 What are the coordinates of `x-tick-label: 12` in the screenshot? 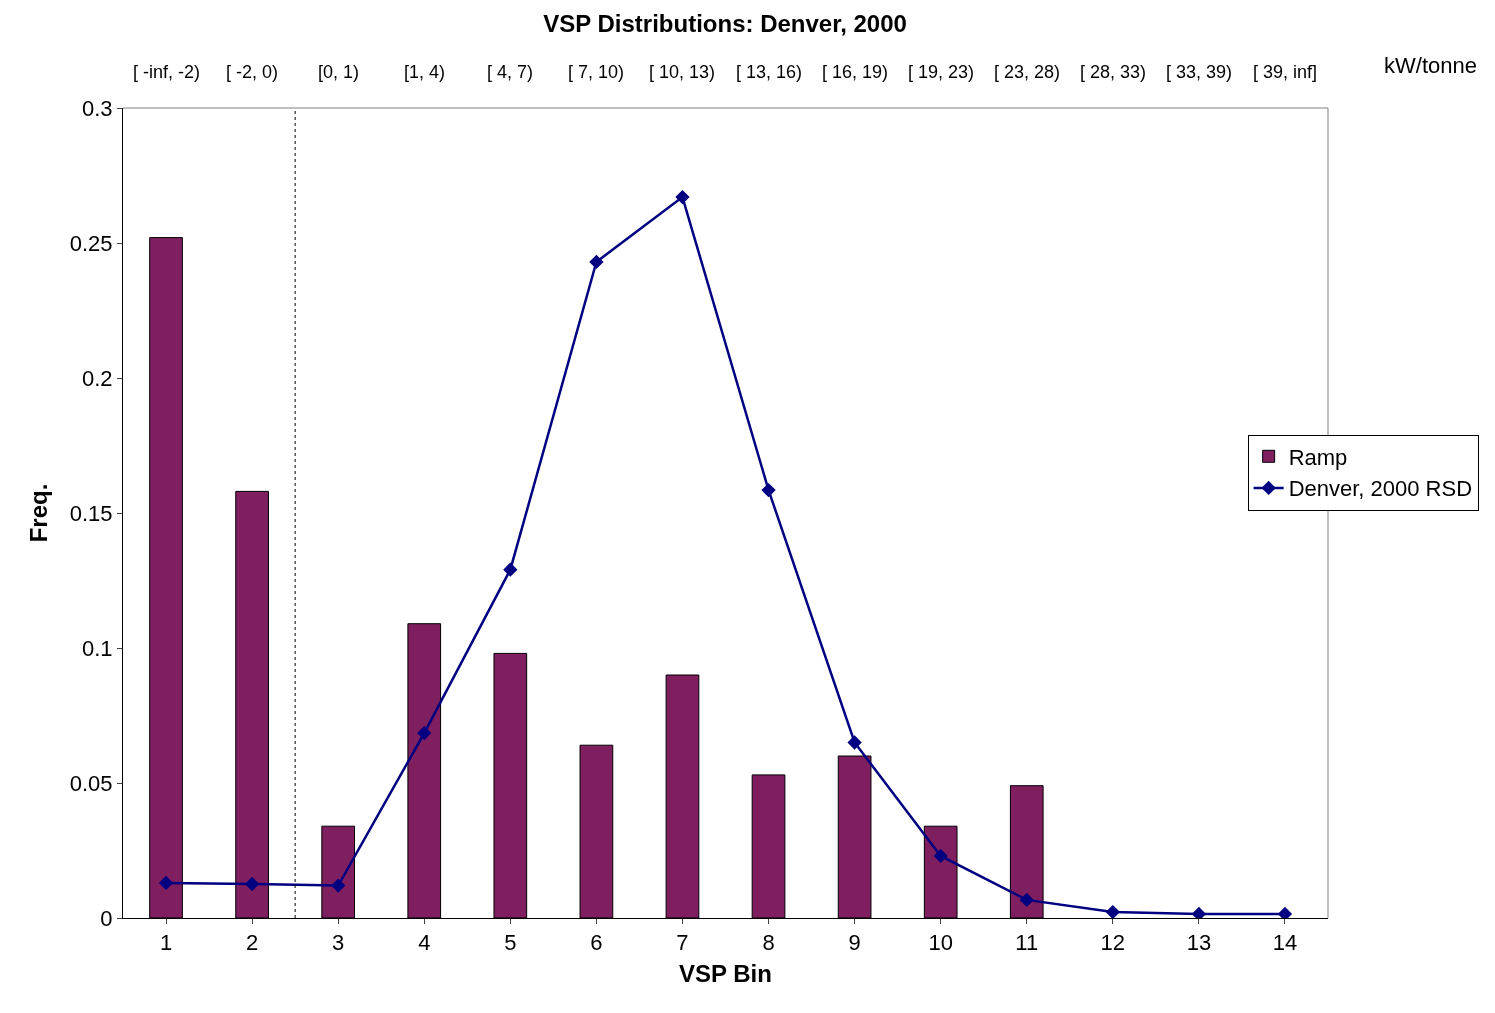 It's located at (1113, 943).